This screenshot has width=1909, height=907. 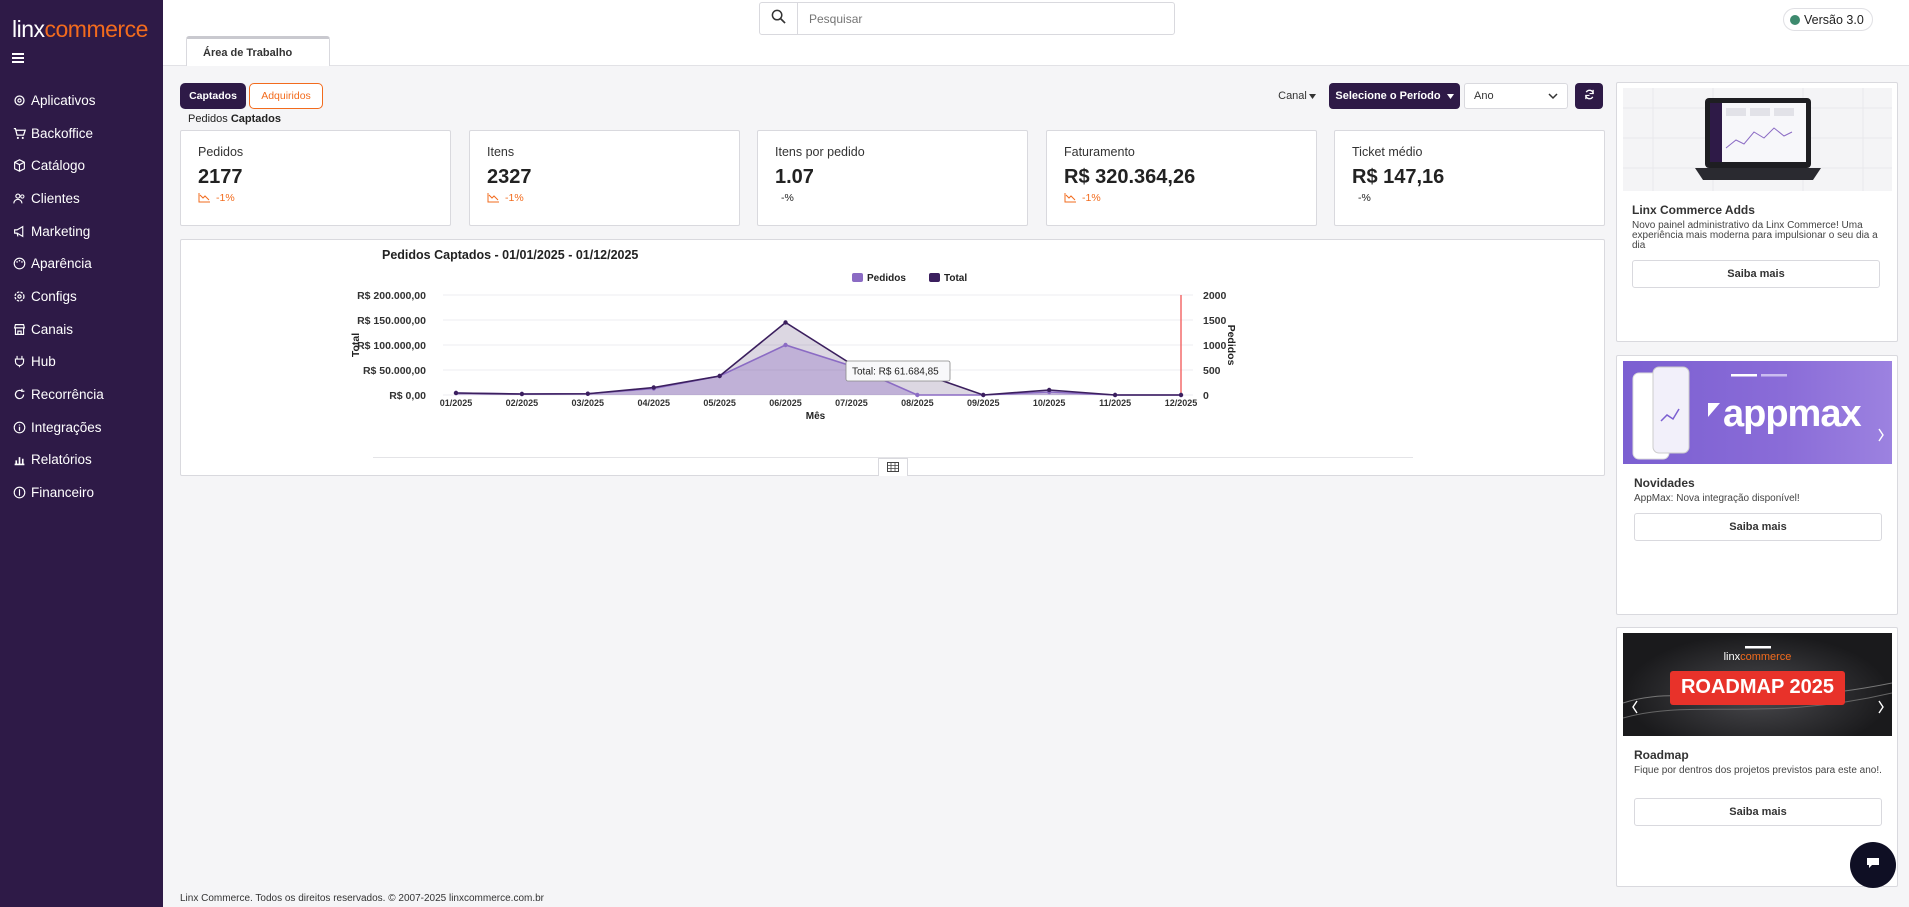 I want to click on periodo-label: Selecione o Período, so click(x=1388, y=96).